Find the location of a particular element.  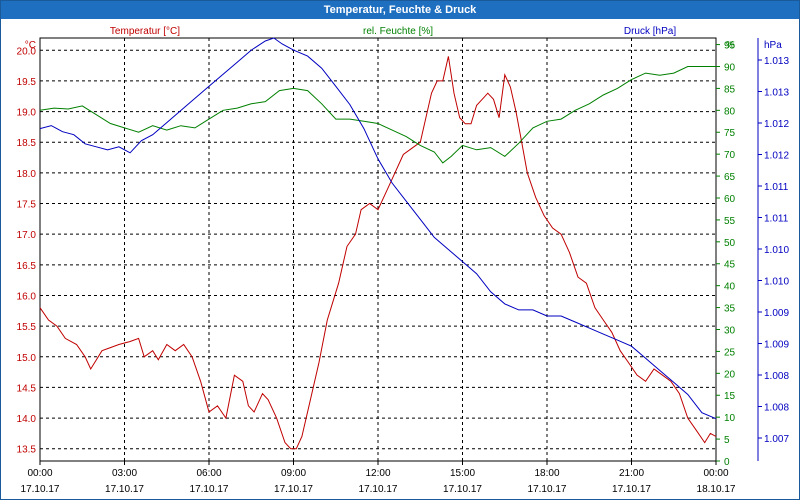

humidity-tick-label: 60 is located at coordinates (730, 199).